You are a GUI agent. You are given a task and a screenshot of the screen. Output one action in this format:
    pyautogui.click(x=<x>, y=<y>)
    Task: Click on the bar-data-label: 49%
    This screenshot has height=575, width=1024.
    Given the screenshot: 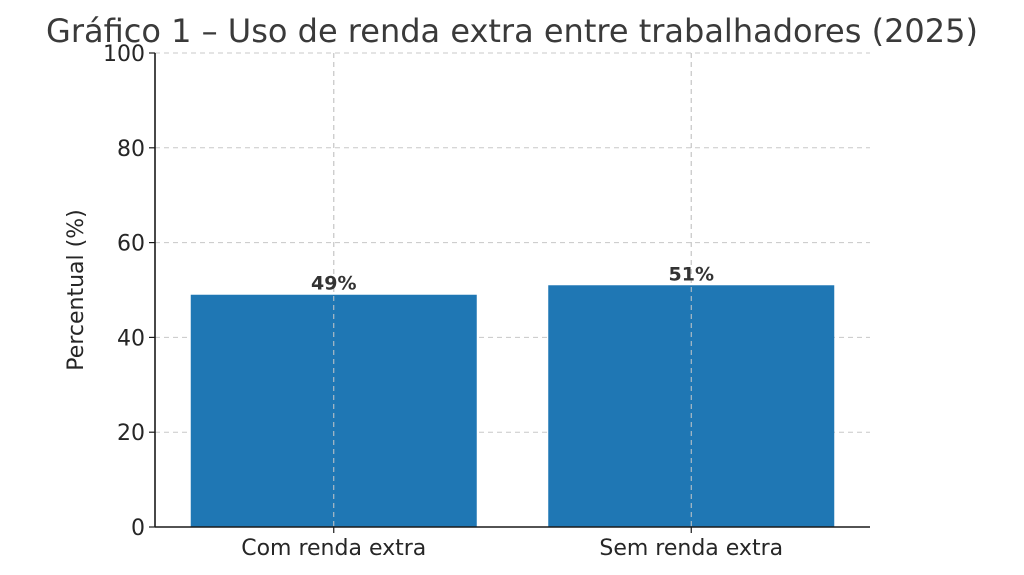 What is the action you would take?
    pyautogui.click(x=333, y=284)
    